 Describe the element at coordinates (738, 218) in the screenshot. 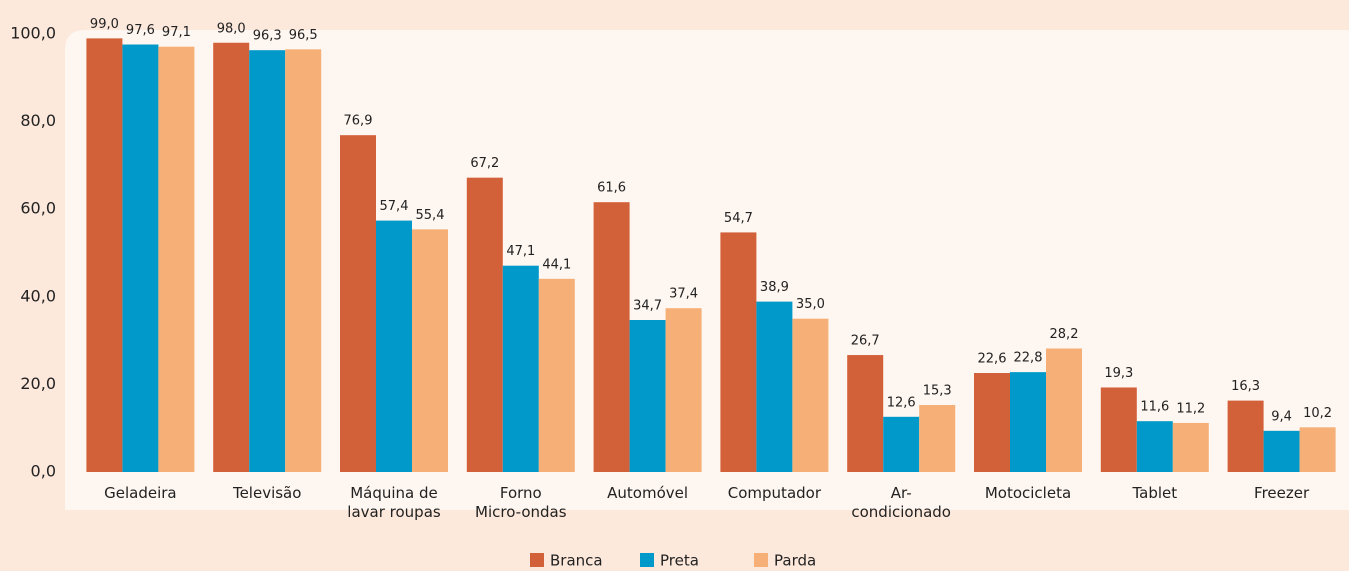

I see `value-label: 54,7` at that location.